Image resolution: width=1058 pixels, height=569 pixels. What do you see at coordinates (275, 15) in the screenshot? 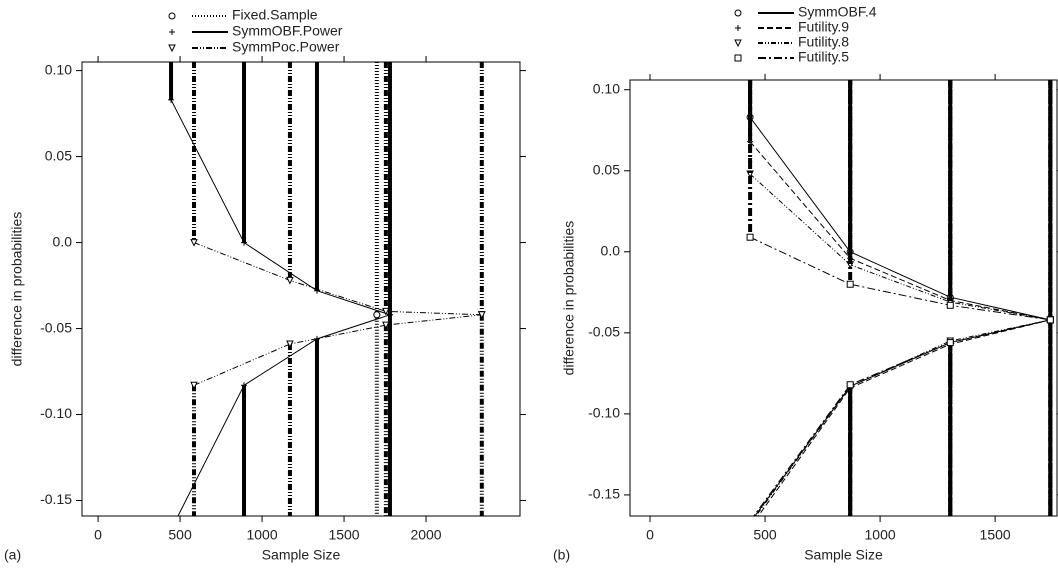
I see `legend-label: Fixed.Sample` at bounding box center [275, 15].